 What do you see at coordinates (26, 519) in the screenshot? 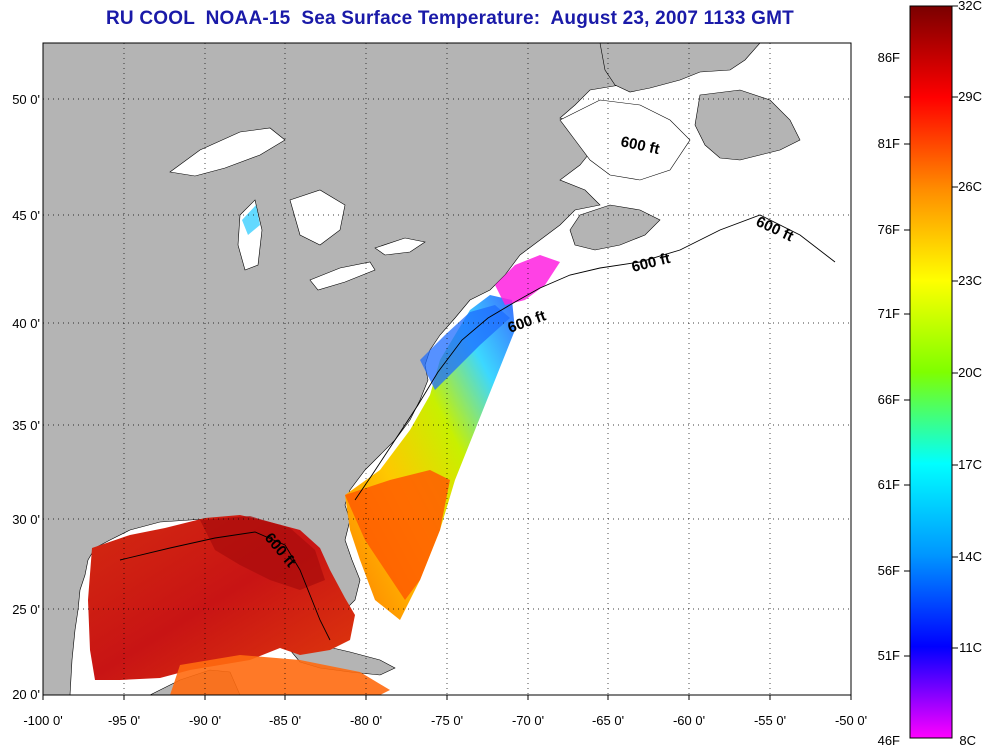
I see `lat-tick-label: 30 0'` at bounding box center [26, 519].